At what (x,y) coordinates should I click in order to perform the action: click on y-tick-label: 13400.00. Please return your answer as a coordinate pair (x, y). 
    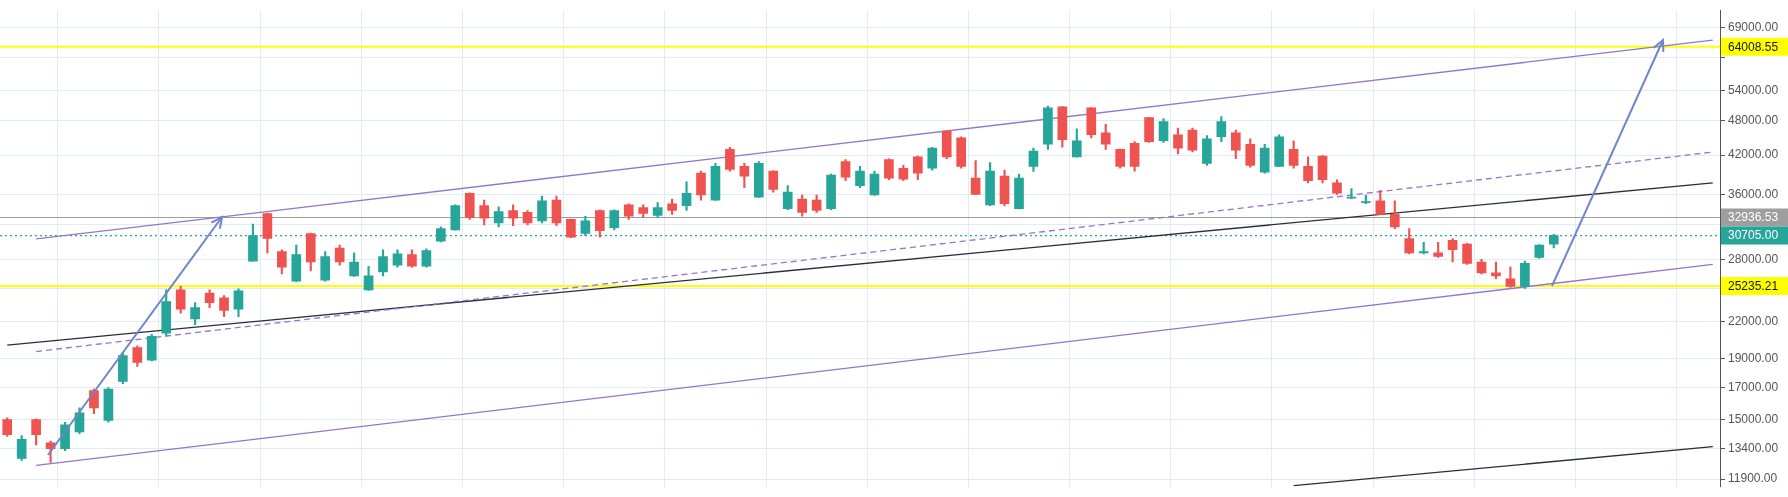
    Looking at the image, I should click on (1753, 447).